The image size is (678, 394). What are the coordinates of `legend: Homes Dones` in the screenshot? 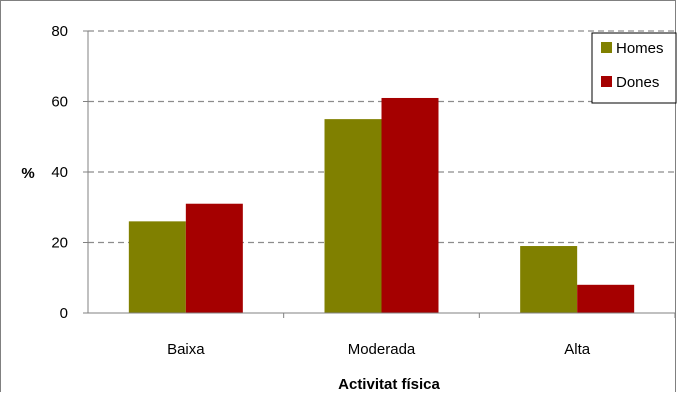 It's located at (634, 68).